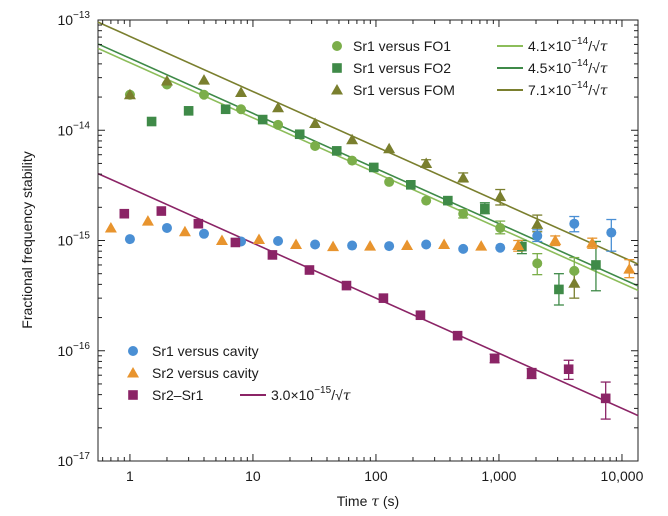 This screenshot has width=668, height=516. Describe the element at coordinates (73, 240) in the screenshot. I see `y-tick-label: 10−15` at that location.